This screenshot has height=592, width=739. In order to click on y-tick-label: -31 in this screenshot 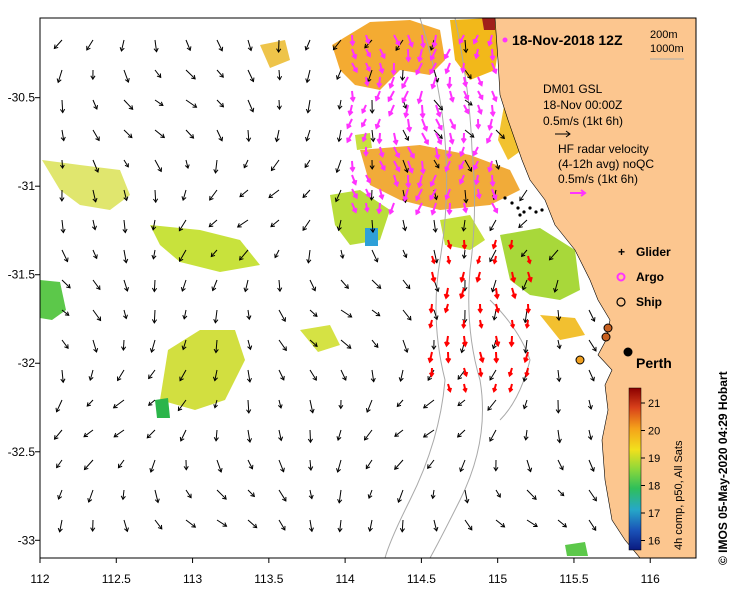, I will do `click(27, 186)`.